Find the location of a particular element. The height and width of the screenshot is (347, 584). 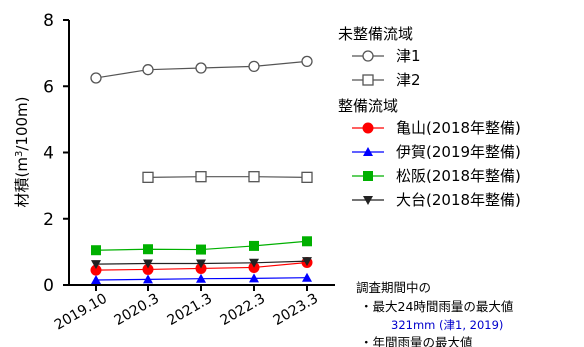

x-tick-label: 2020.3 is located at coordinates (137, 310).